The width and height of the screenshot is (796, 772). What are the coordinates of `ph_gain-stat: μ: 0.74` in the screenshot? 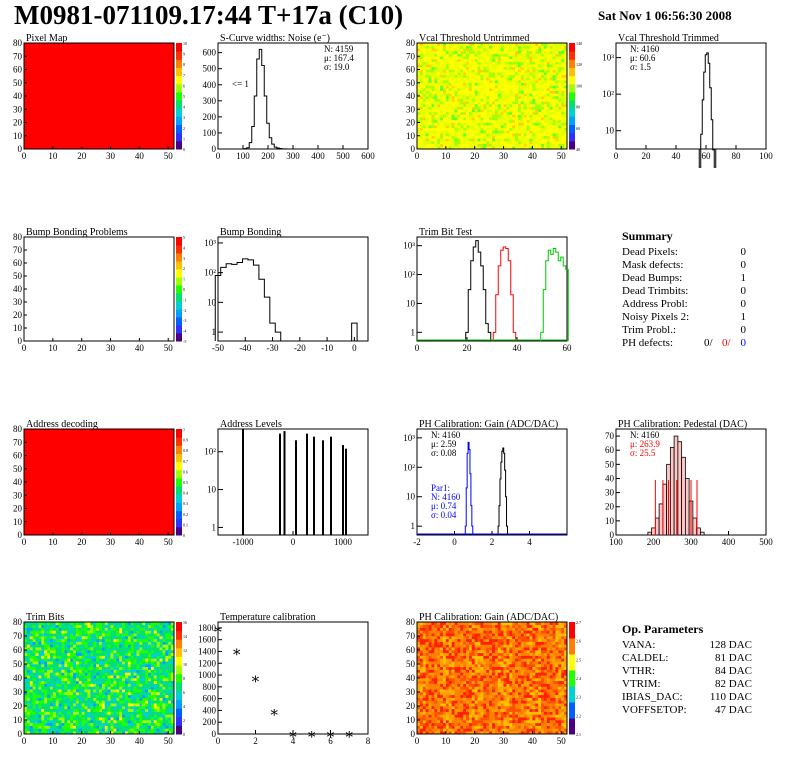 It's located at (444, 506).